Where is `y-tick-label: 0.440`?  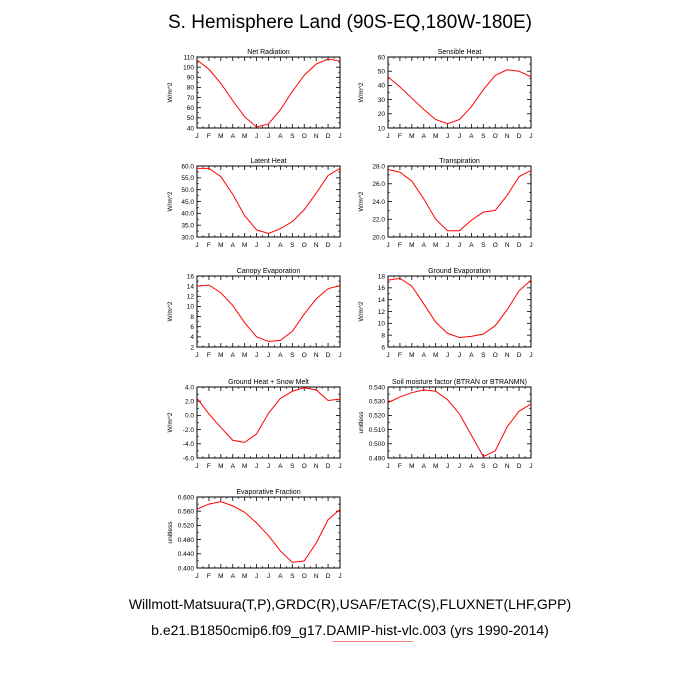 y-tick-label: 0.440 is located at coordinates (186, 554).